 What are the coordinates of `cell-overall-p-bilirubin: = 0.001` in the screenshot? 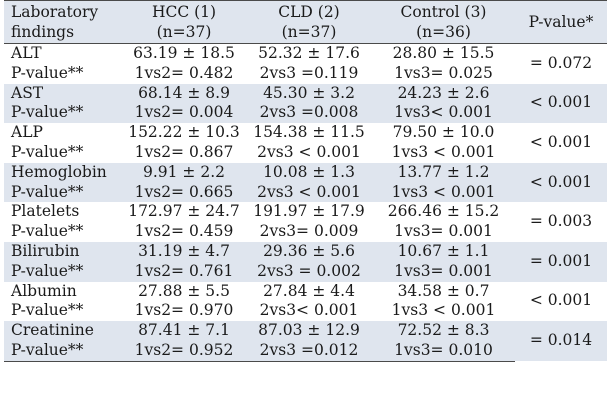 It's located at (561, 261).